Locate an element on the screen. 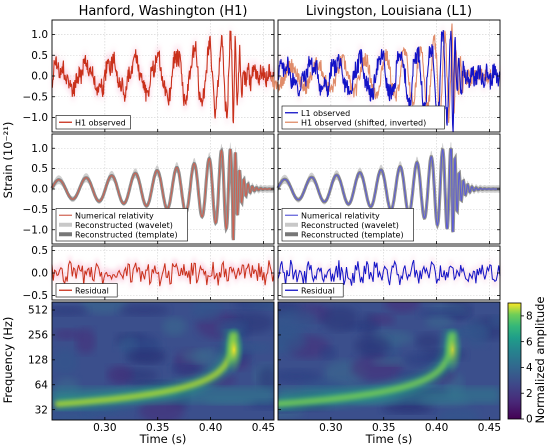 Image resolution: width=550 pixels, height=448 pixels. legend-l1-row3: Residual is located at coordinates (312, 290).